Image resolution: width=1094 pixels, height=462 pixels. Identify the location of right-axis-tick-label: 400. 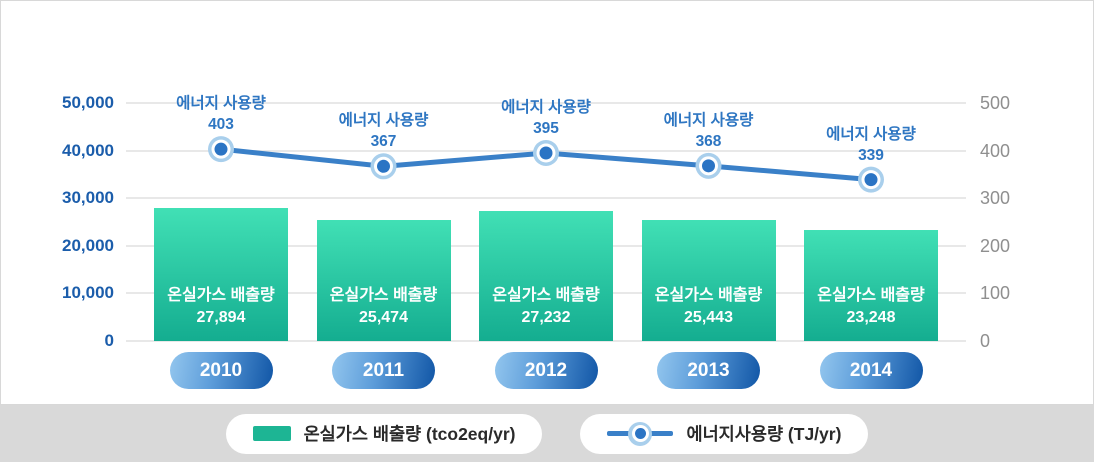
(995, 150).